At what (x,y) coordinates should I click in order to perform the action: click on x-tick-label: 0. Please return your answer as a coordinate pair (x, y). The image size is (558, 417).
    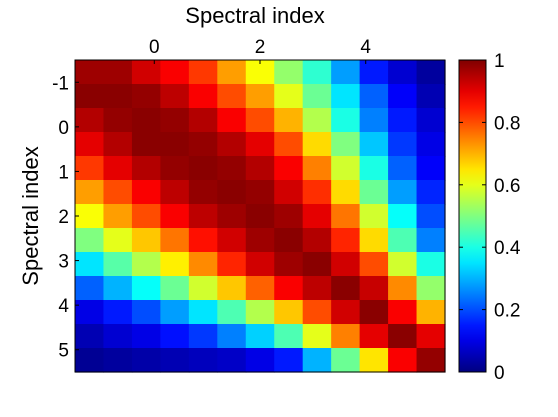
    Looking at the image, I should click on (154, 47).